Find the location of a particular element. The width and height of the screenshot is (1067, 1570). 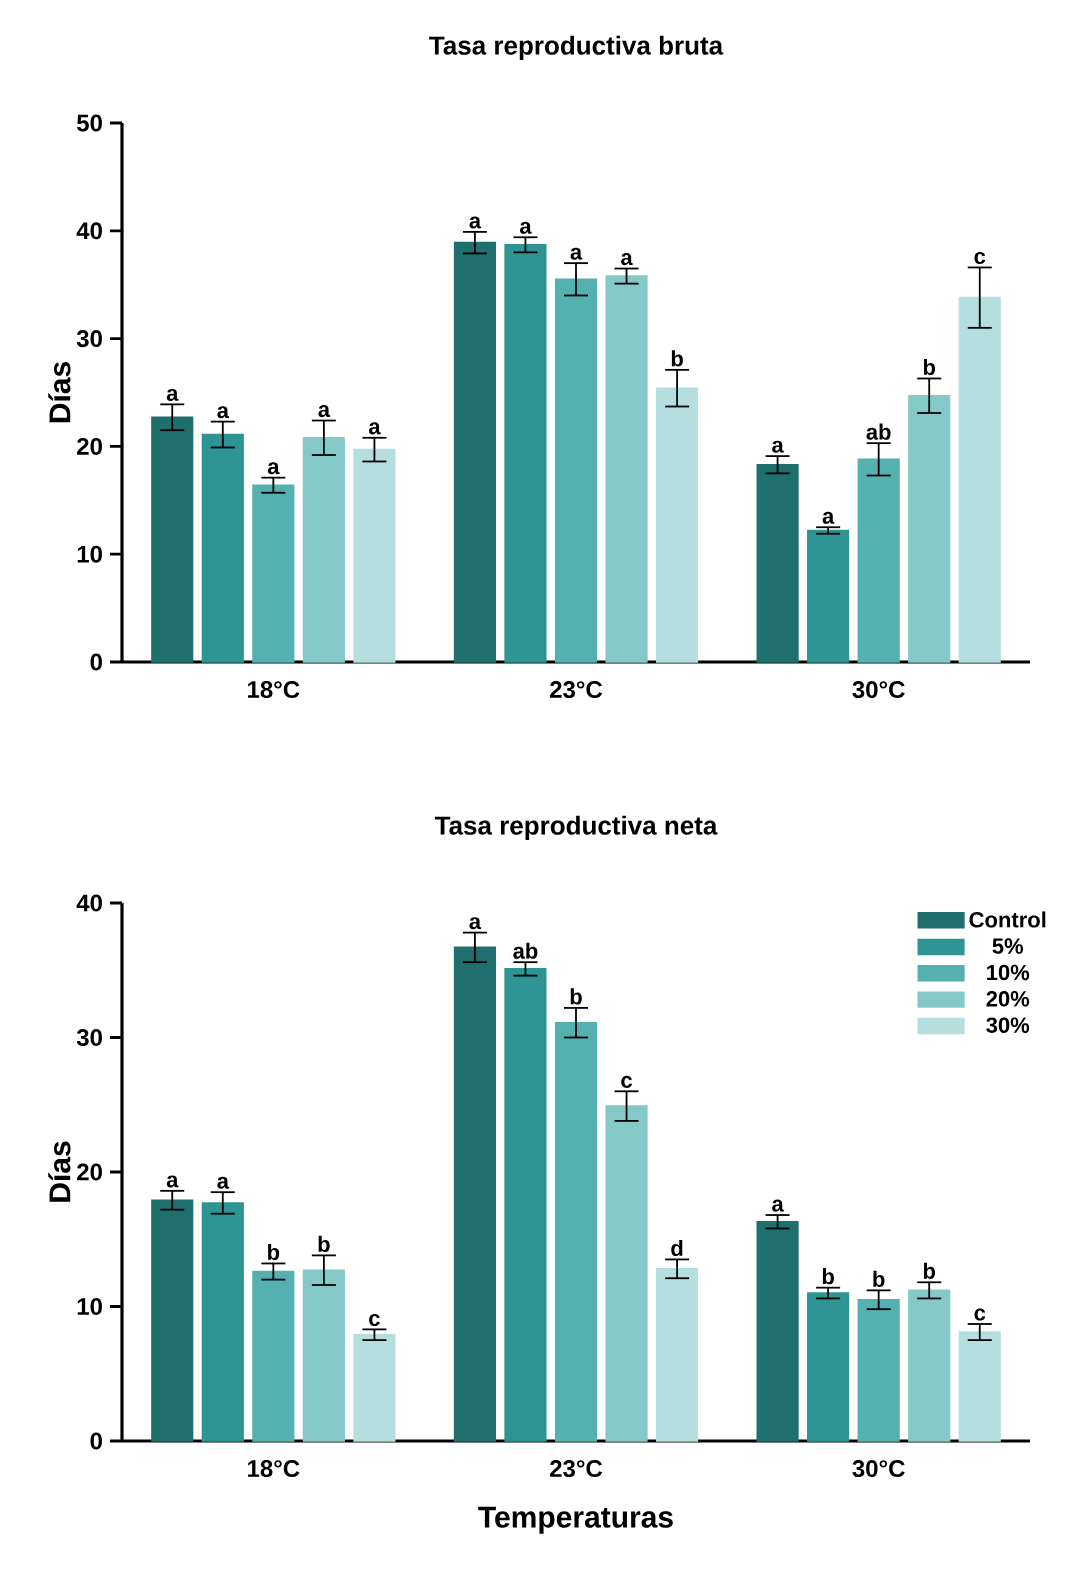

legend-label: 10% is located at coordinates (1008, 972).